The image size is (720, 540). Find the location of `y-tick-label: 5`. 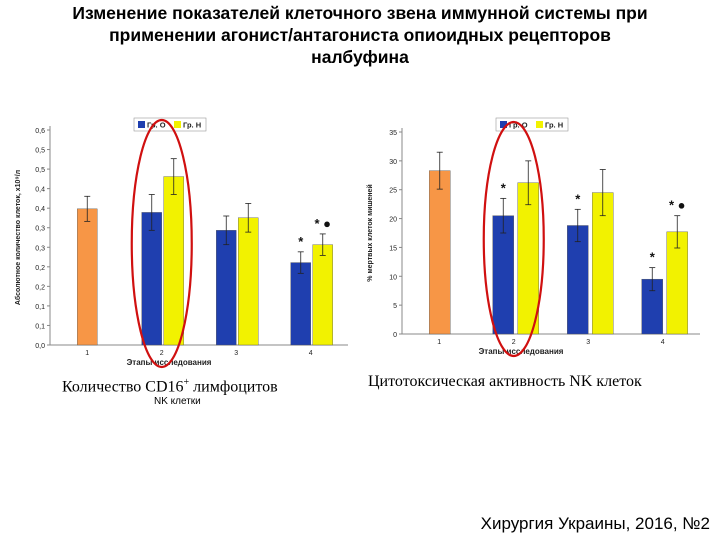

y-tick-label: 5 is located at coordinates (395, 306).